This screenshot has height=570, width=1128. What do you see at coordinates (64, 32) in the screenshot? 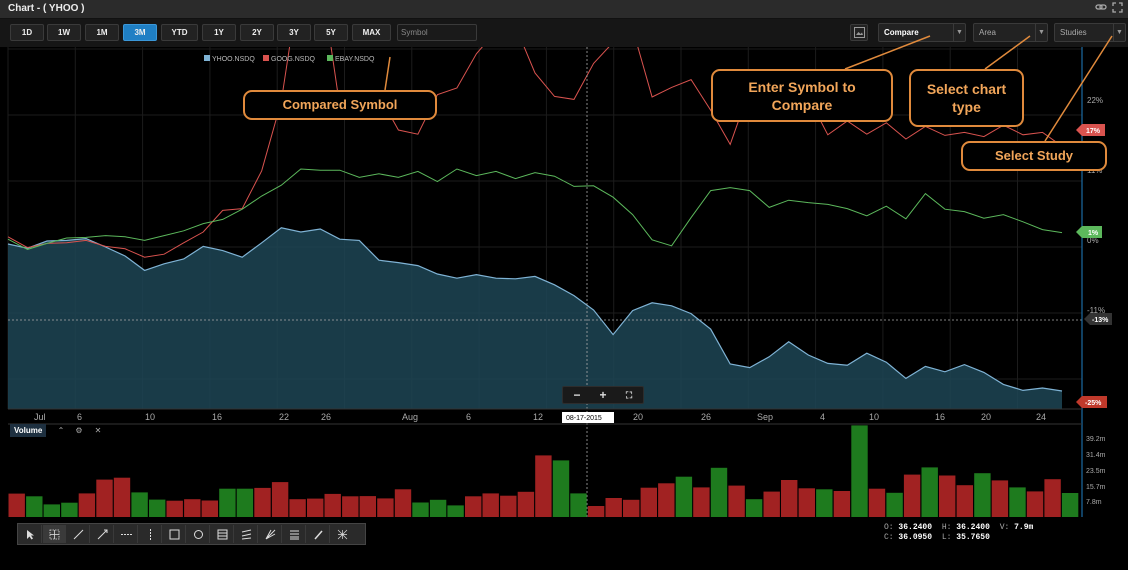
I see `range-button-1w: 1W` at bounding box center [64, 32].